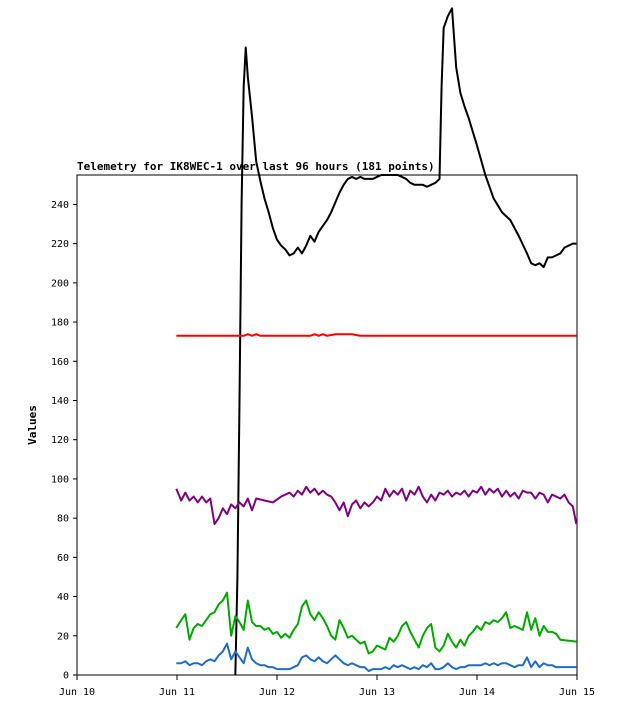 The image size is (618, 715). I want to click on y-tick-label: 120, so click(60, 440).